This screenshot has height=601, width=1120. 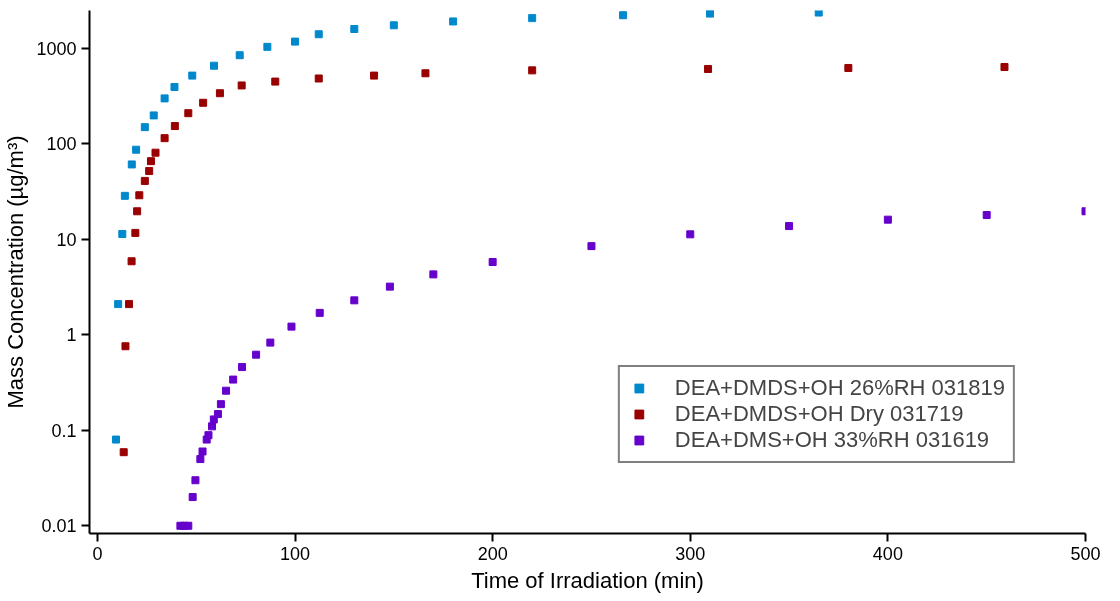 What do you see at coordinates (492, 553) in the screenshot?
I see `x-tick-label: 200` at bounding box center [492, 553].